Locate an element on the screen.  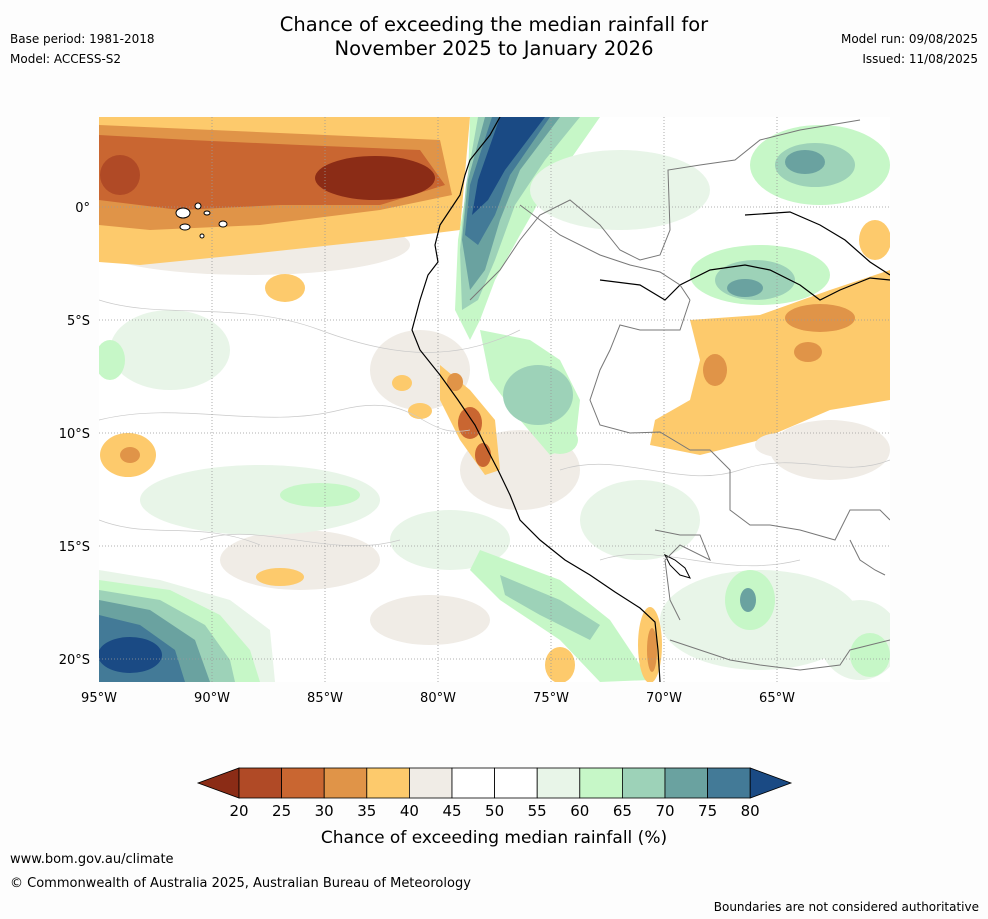
model-name: Model: ACCESS-S2 is located at coordinates (66, 59).